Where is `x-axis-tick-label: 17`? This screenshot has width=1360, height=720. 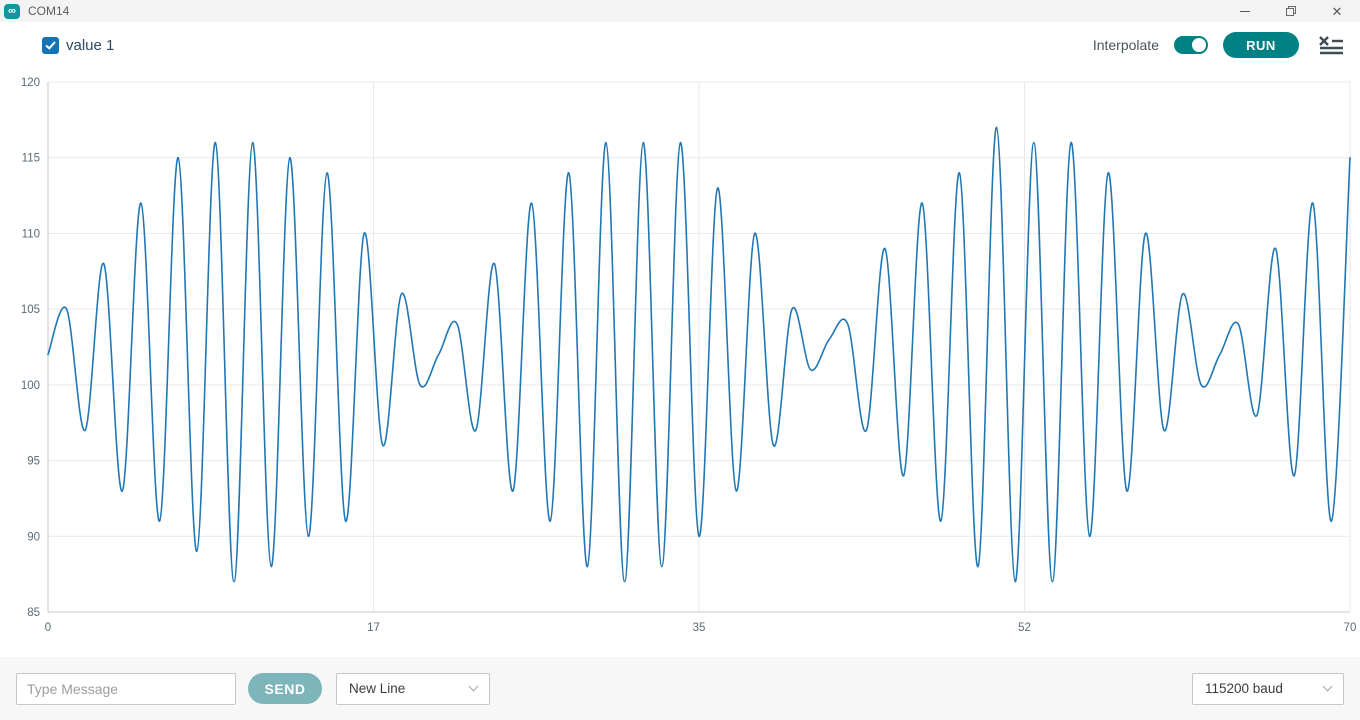
x-axis-tick-label: 17 is located at coordinates (373, 628).